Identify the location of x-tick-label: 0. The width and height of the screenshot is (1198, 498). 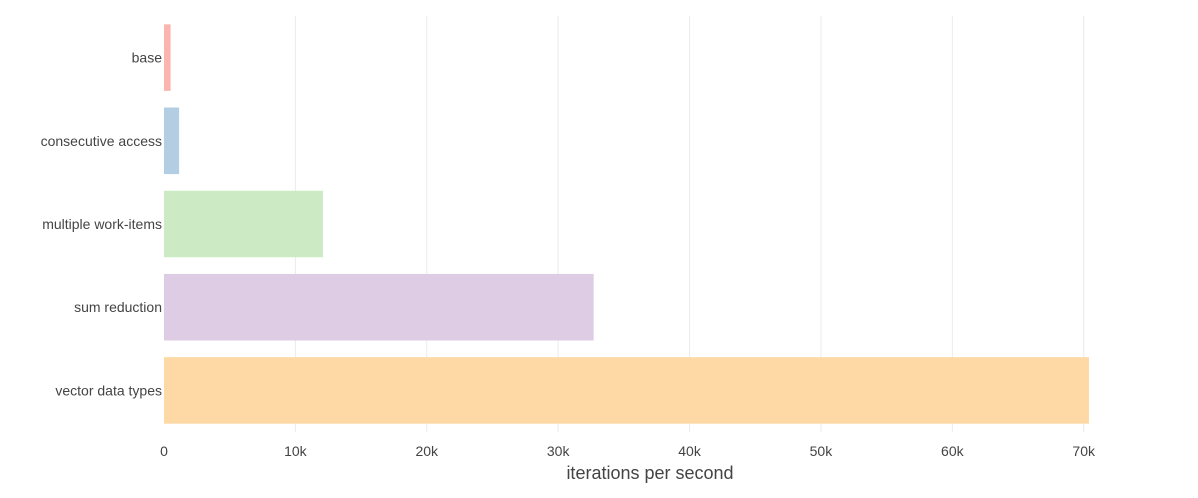
(164, 451).